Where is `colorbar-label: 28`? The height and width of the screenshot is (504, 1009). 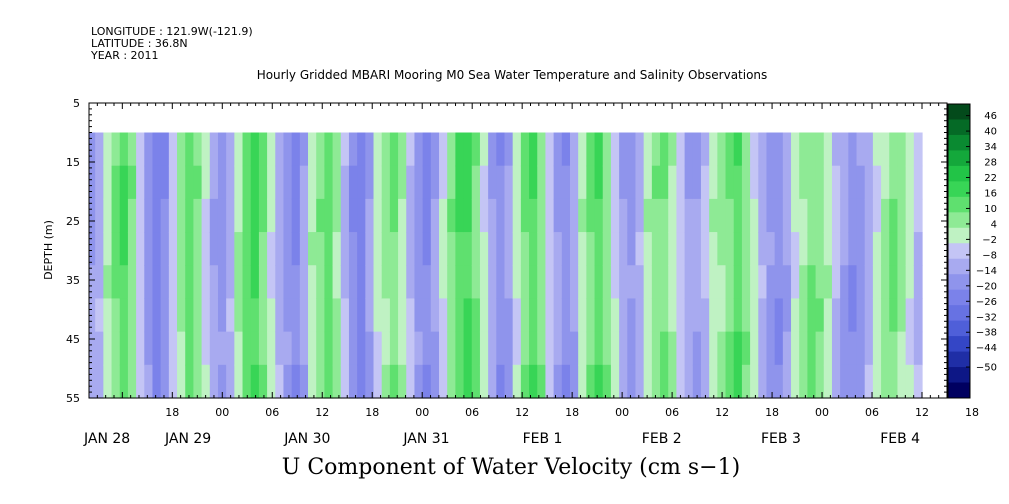
colorbar-label: 28 is located at coordinates (990, 163).